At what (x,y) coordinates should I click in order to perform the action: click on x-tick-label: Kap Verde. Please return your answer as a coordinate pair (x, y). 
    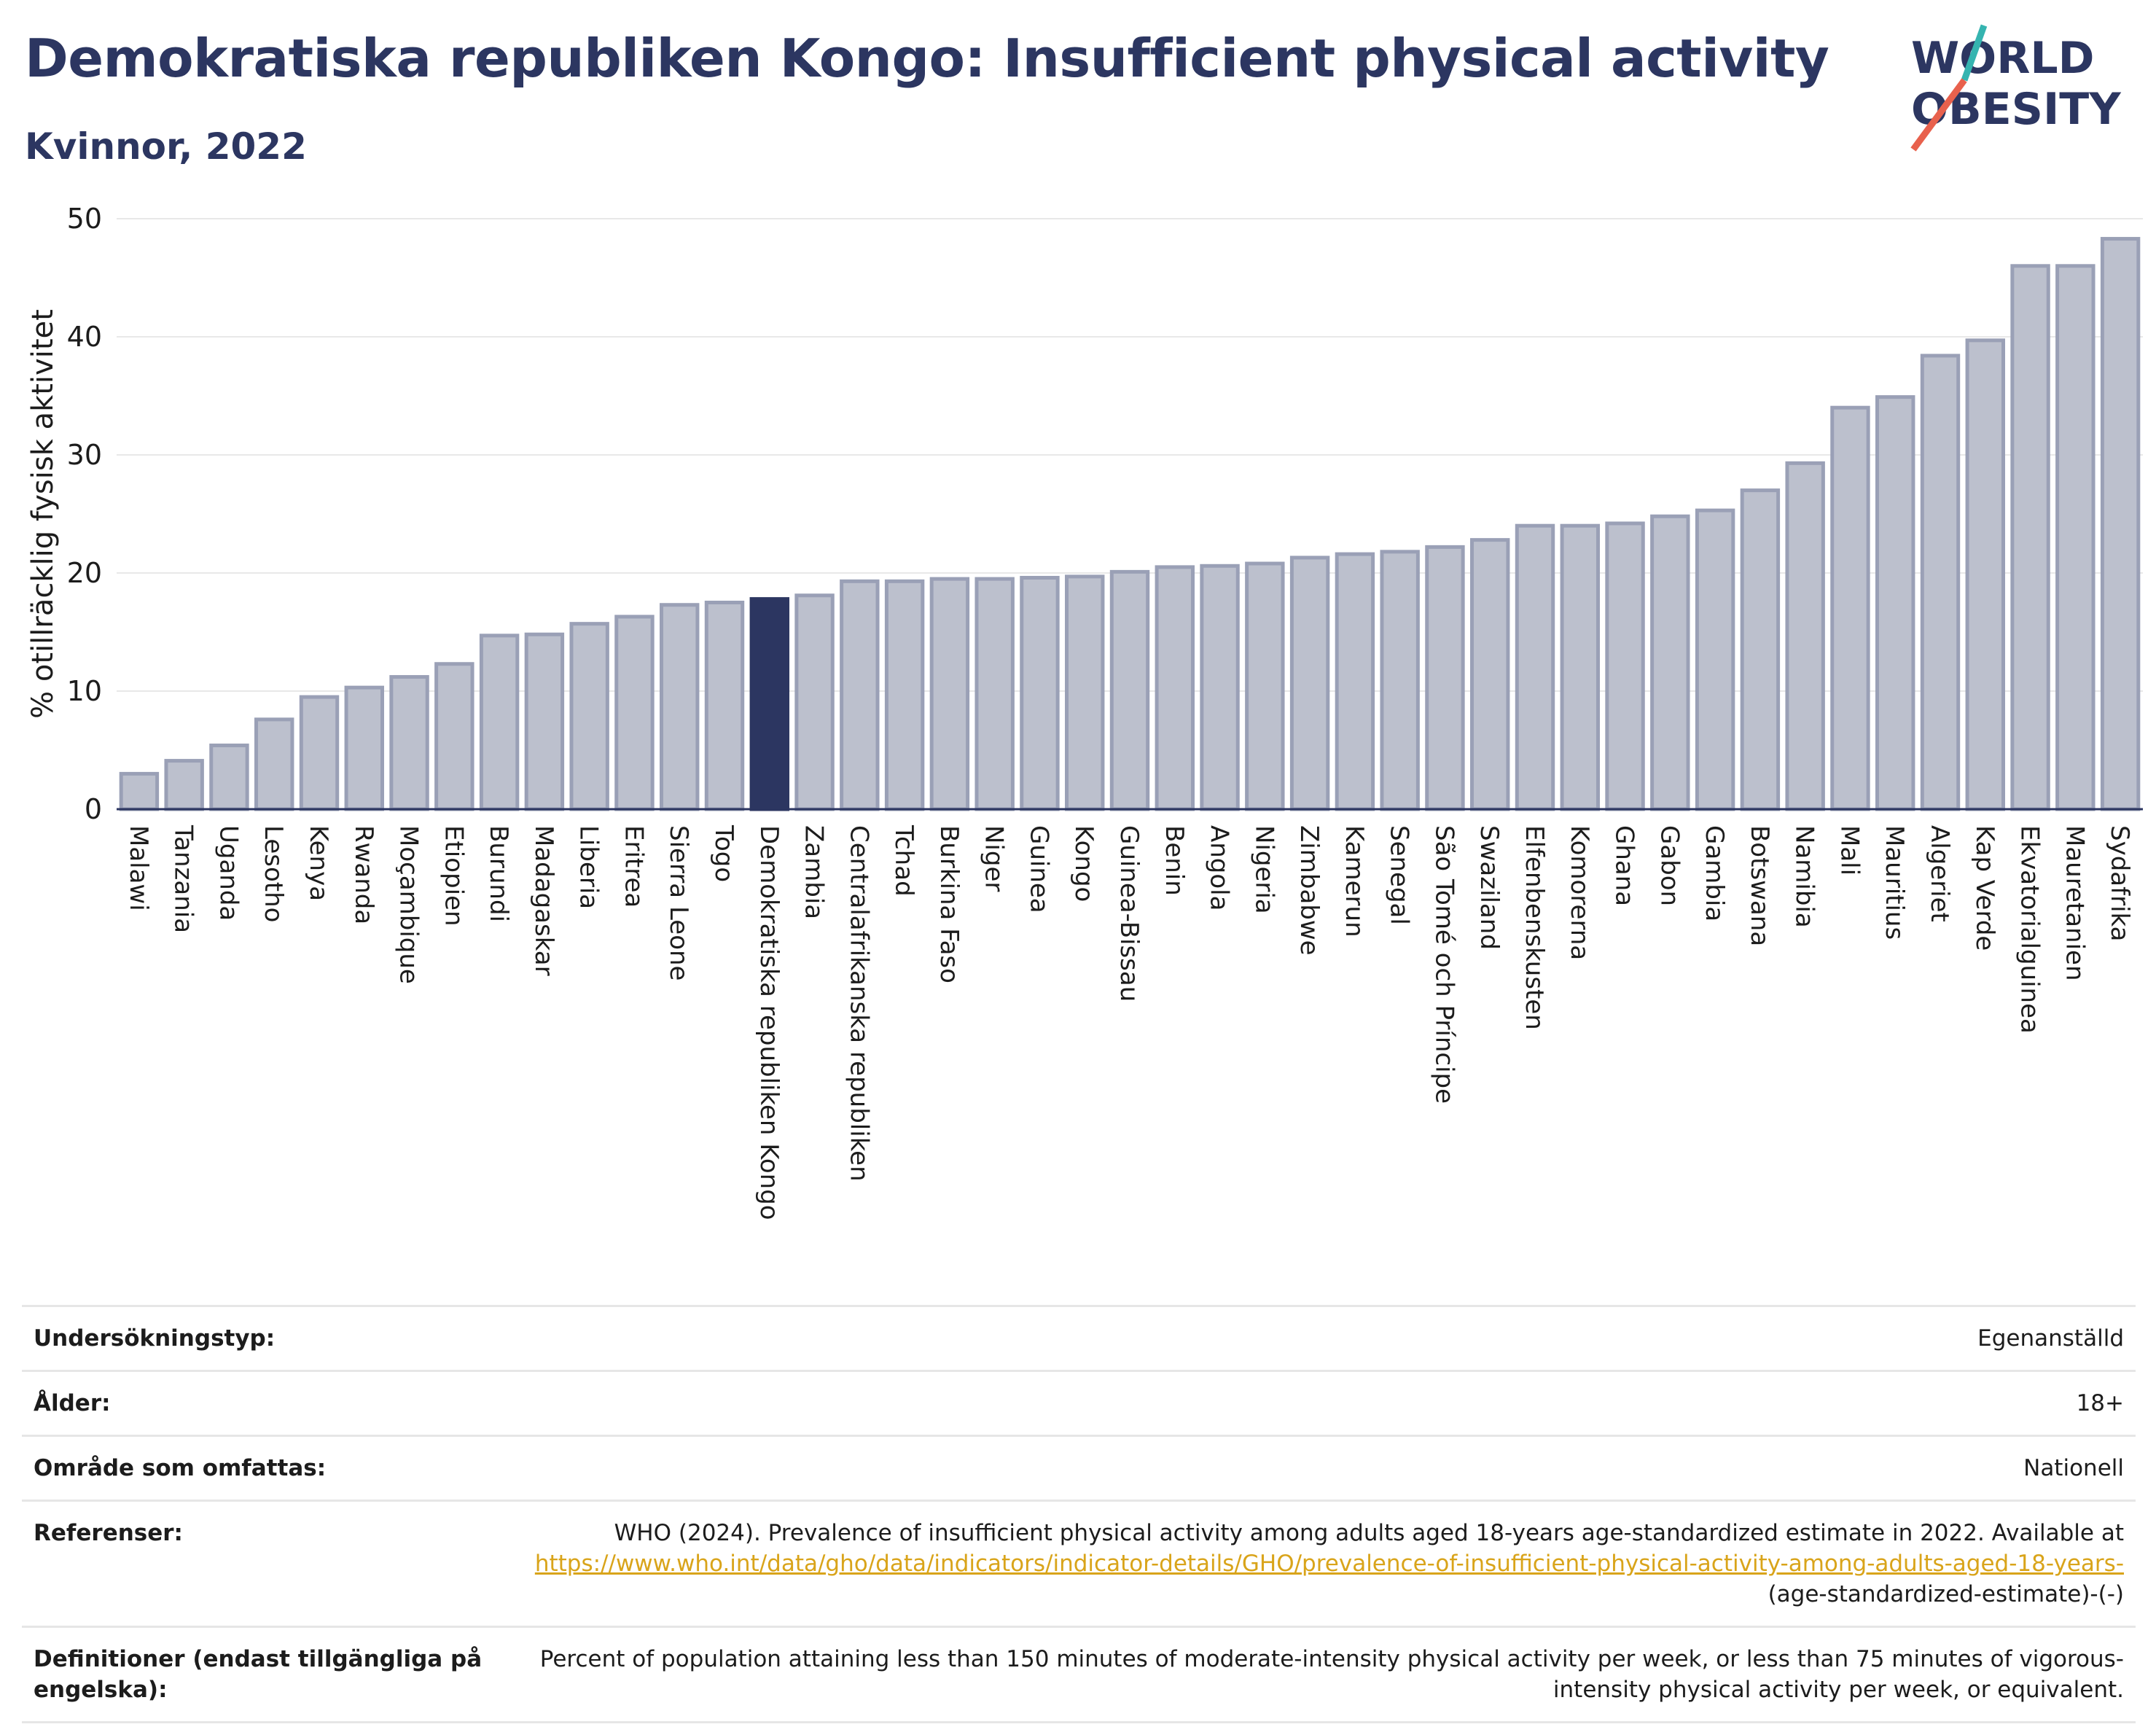
    Looking at the image, I should click on (1984, 888).